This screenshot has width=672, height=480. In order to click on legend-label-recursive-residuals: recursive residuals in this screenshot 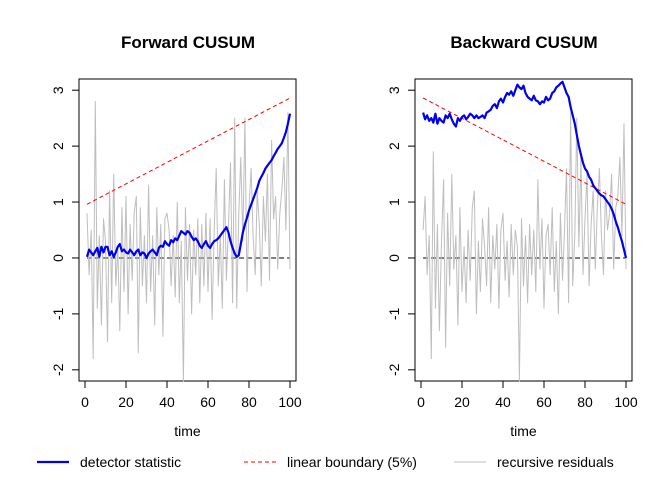, I will do `click(555, 462)`.